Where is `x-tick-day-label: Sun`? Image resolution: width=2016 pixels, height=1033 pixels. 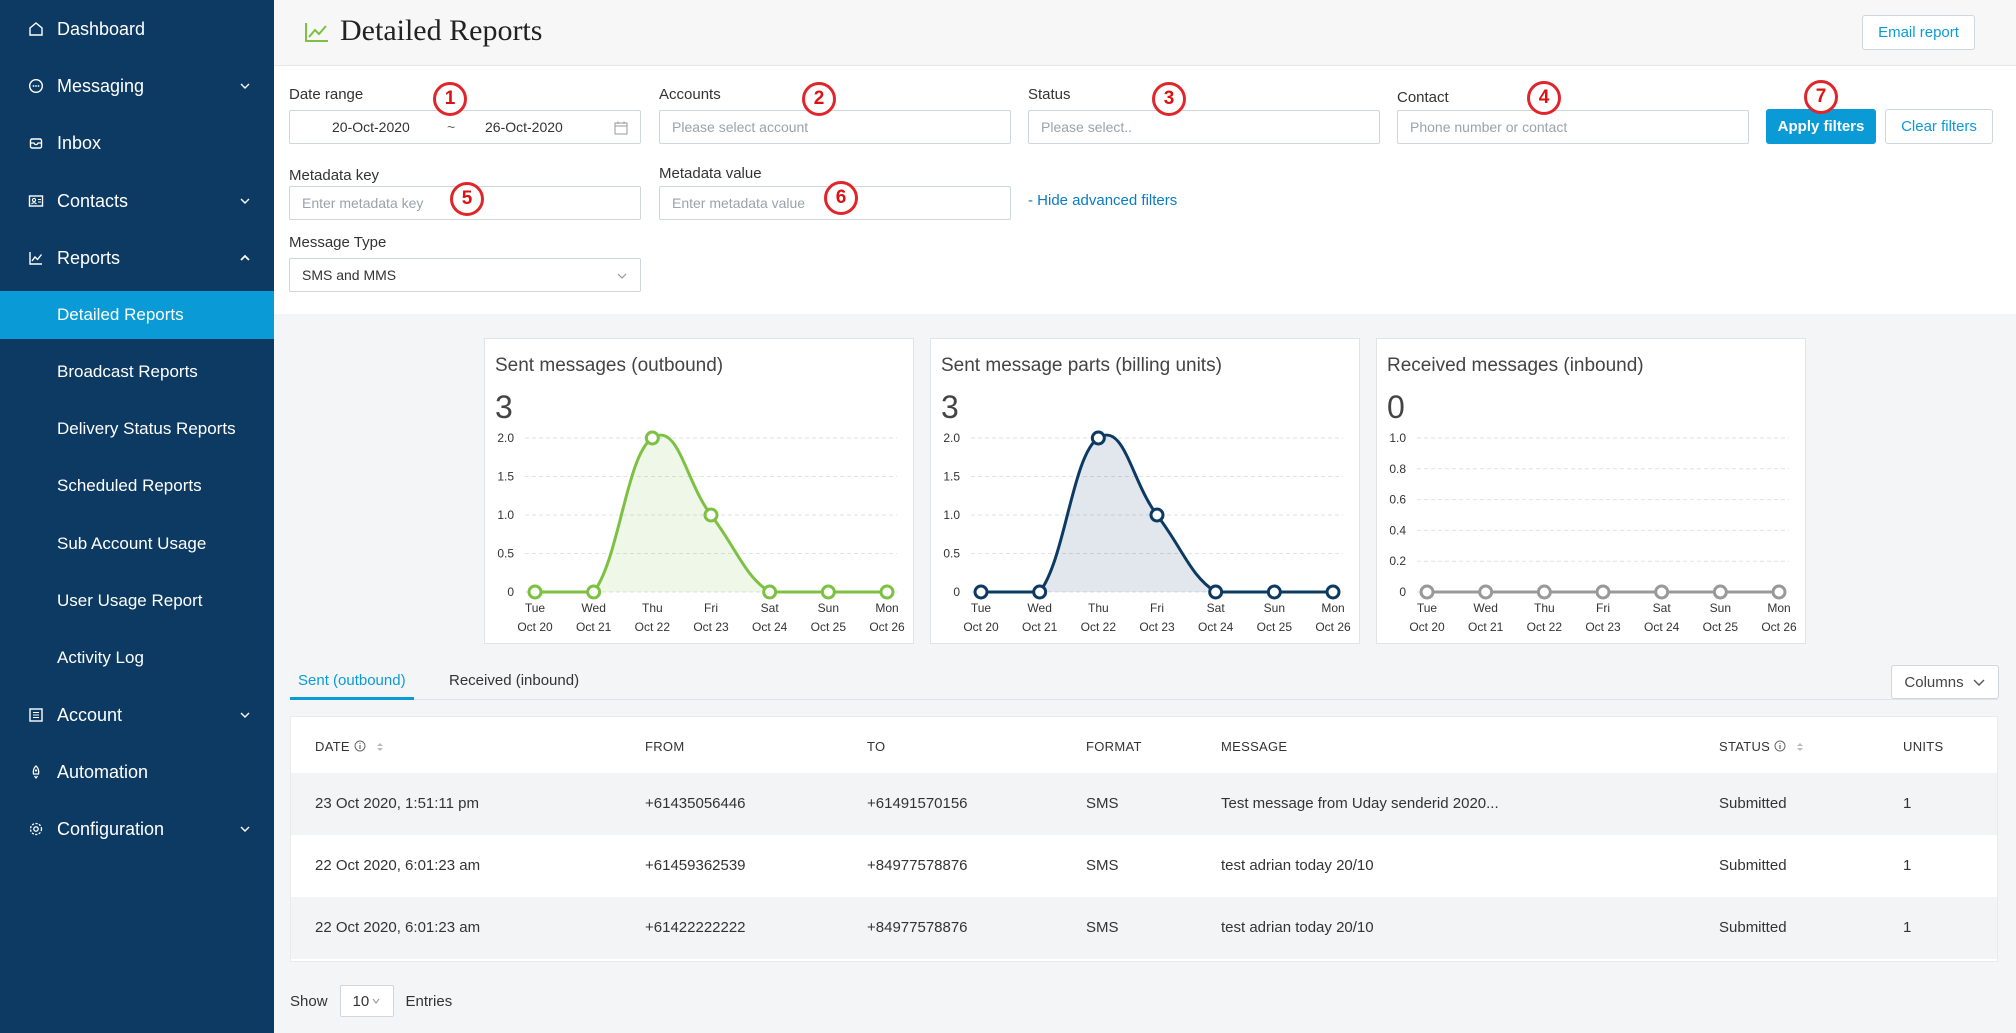 x-tick-day-label: Sun is located at coordinates (828, 608).